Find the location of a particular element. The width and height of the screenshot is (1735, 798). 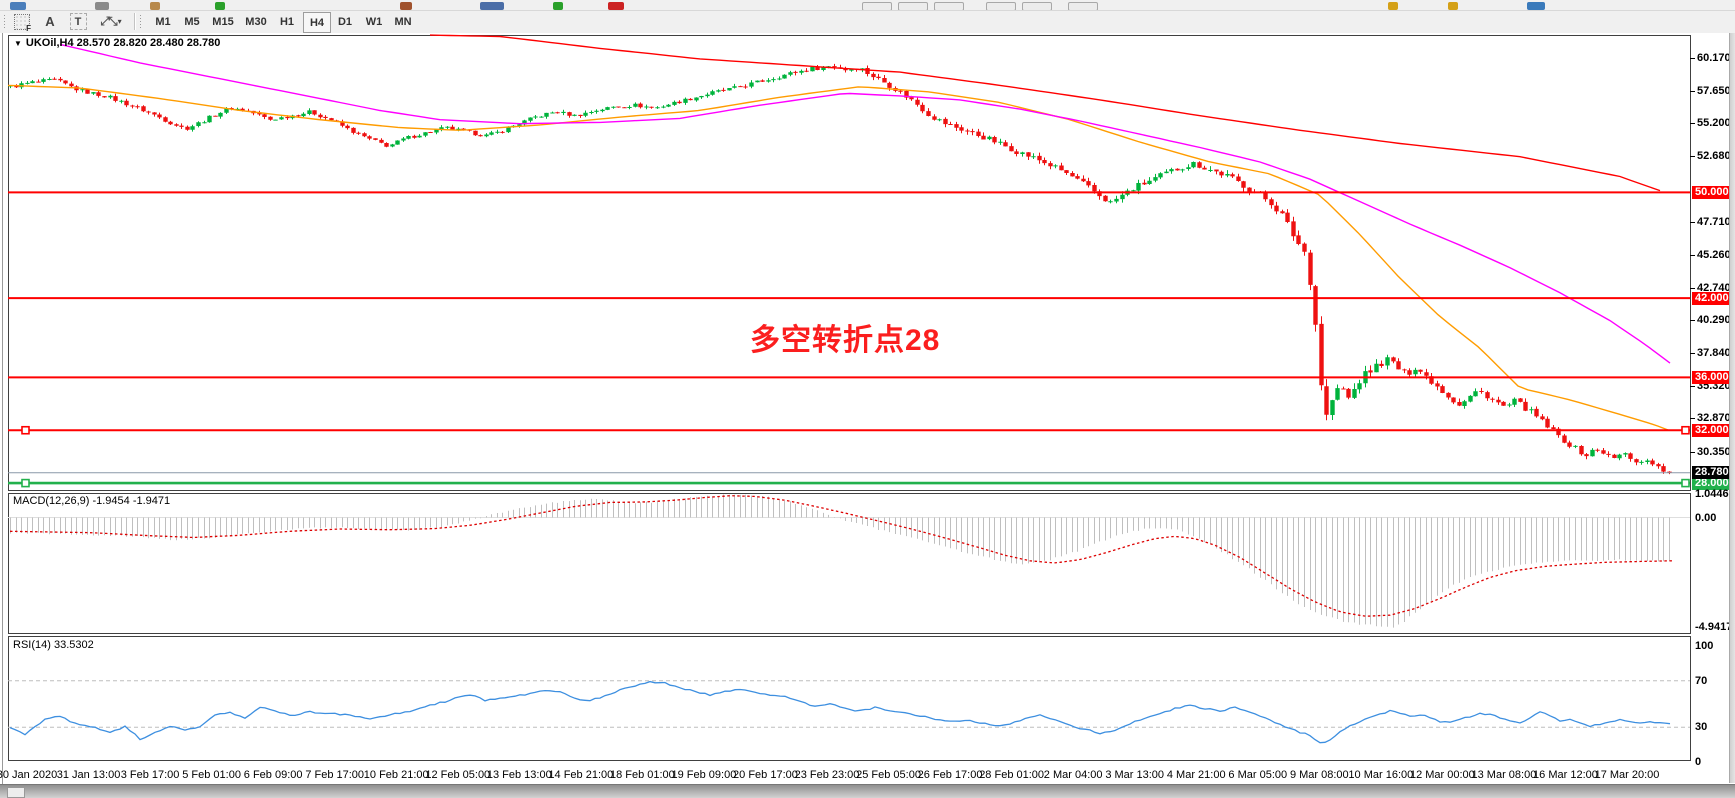

price-level-badge: 42.000 is located at coordinates (1713, 298).